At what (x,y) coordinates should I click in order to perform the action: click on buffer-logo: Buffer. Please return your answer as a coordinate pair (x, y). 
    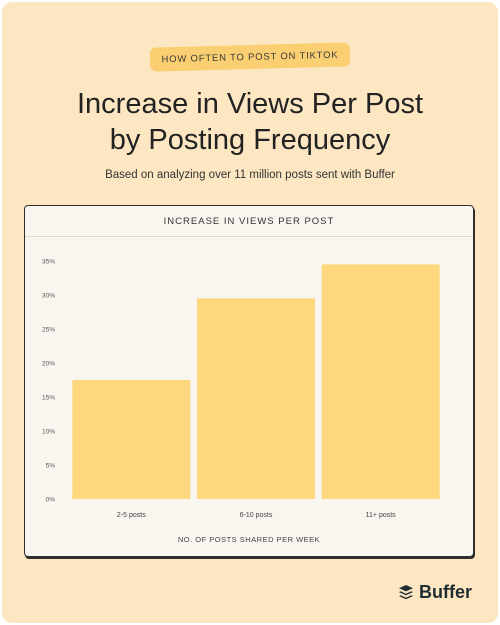
    Looking at the image, I should click on (435, 592).